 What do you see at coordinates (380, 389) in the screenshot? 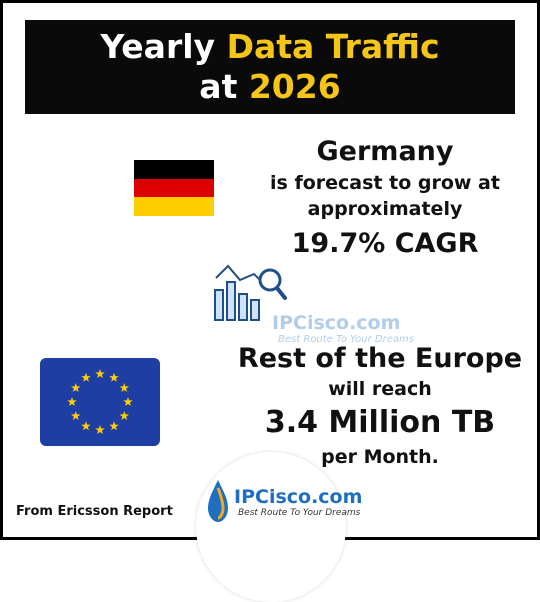
I see `europe-line-1: will reach` at bounding box center [380, 389].